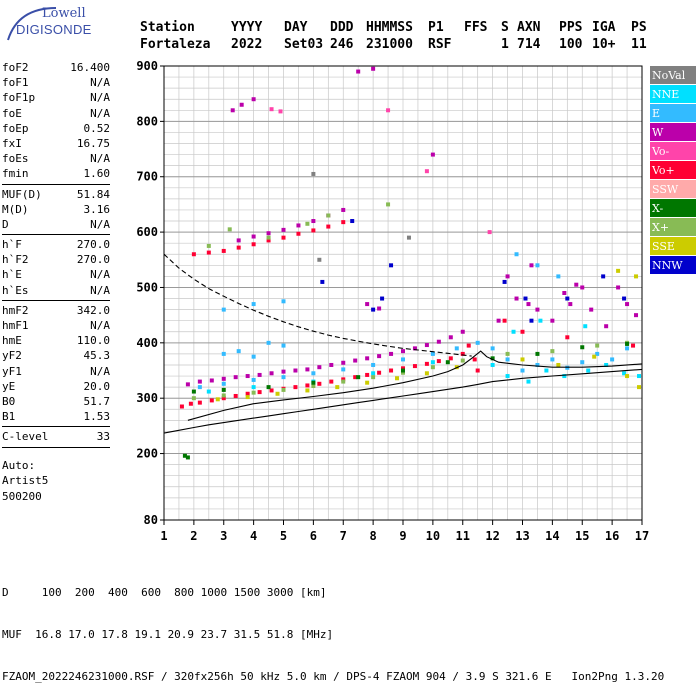  I want to click on header-label-4: HHMMSS, so click(389, 27).